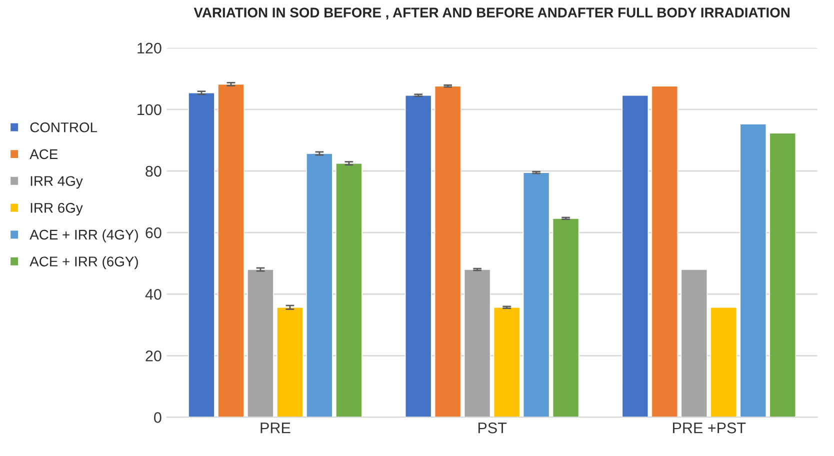 The image size is (834, 456). Describe the element at coordinates (154, 356) in the screenshot. I see `y-tick-label: 20` at that location.